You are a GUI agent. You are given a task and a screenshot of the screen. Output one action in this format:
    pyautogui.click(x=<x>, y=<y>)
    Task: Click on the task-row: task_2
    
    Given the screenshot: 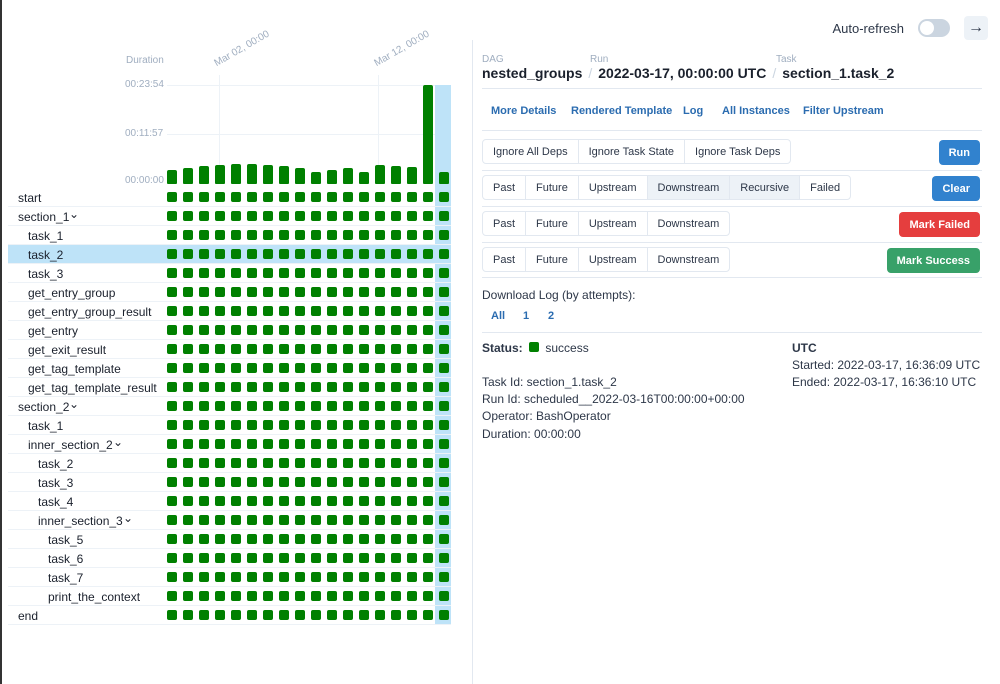 What is the action you would take?
    pyautogui.click(x=229, y=254)
    